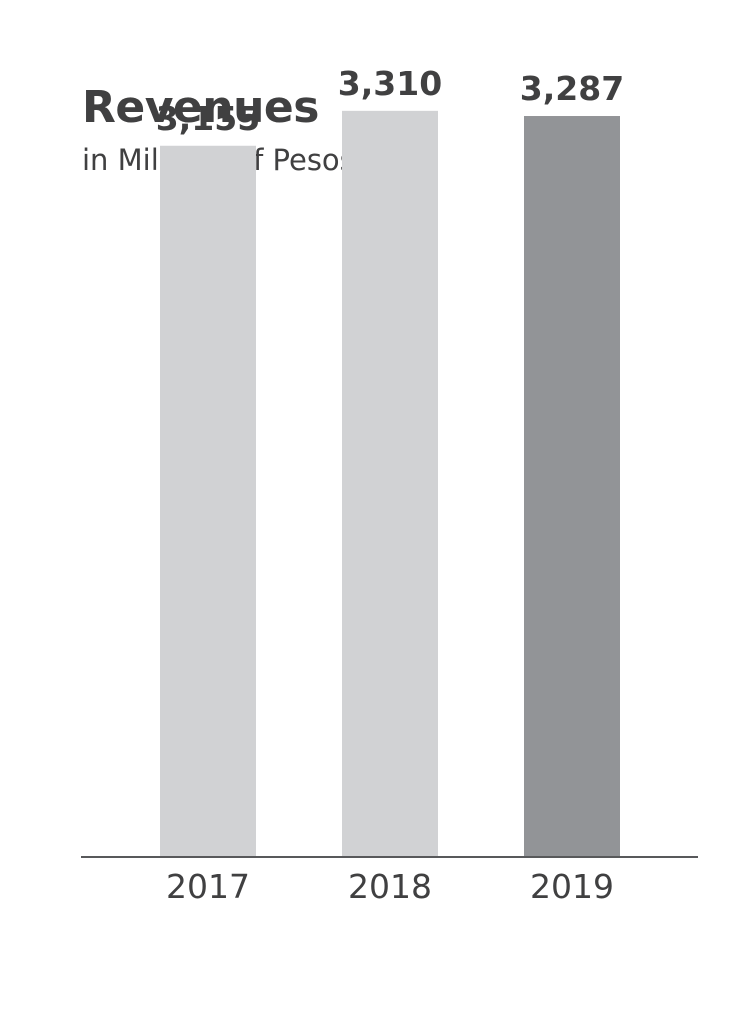 This screenshot has height=1028, width=740. I want to click on x-tick-label-2018: 2018, so click(390, 886).